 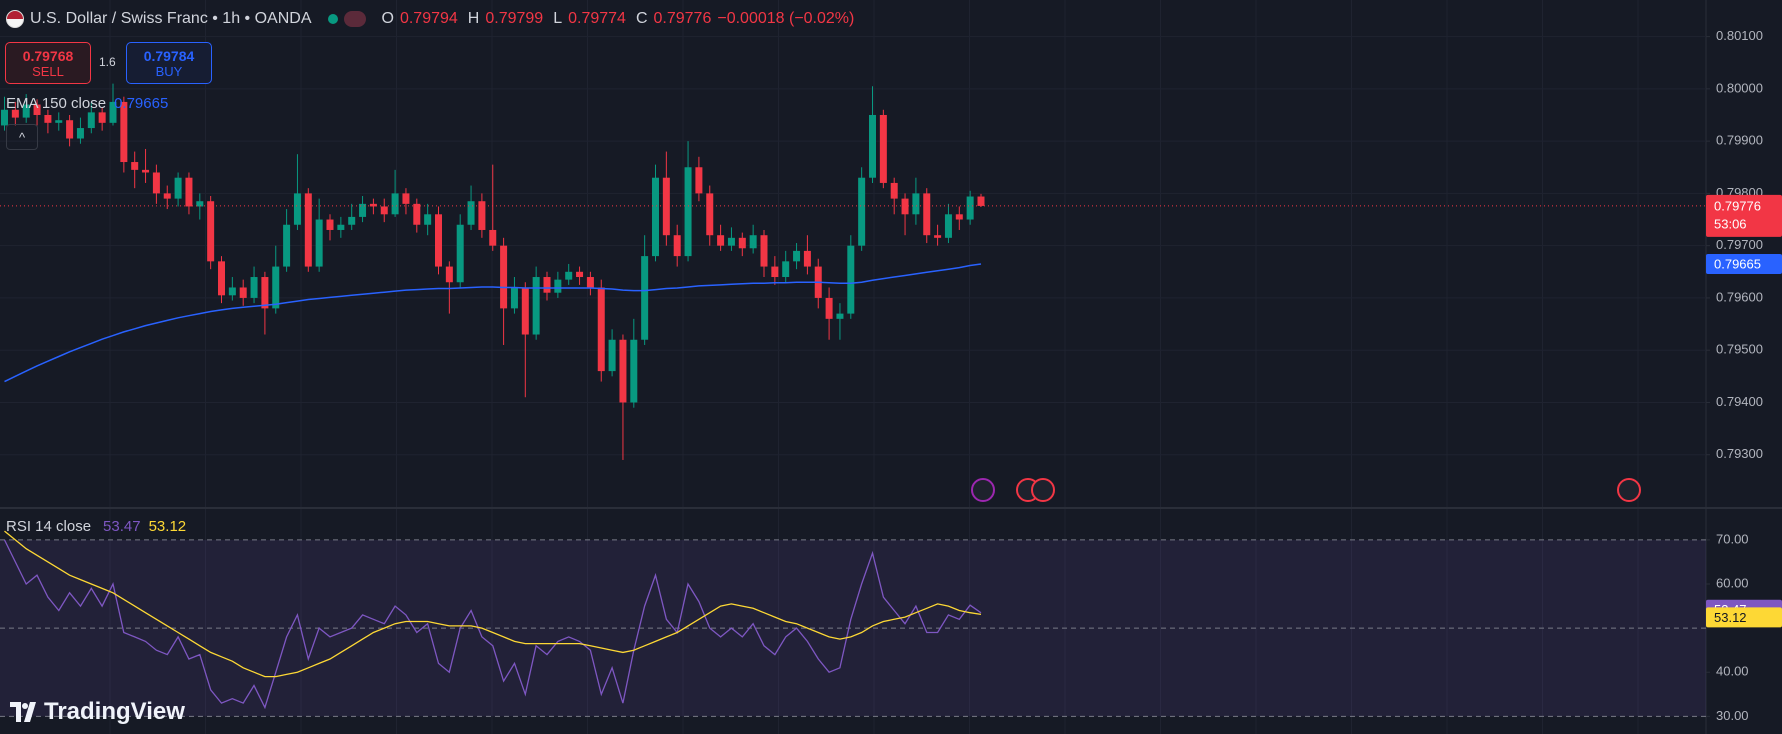 What do you see at coordinates (171, 18) in the screenshot?
I see `symbol-title: U.S. Dollar / Swiss Franc • 1h • OANDA` at bounding box center [171, 18].